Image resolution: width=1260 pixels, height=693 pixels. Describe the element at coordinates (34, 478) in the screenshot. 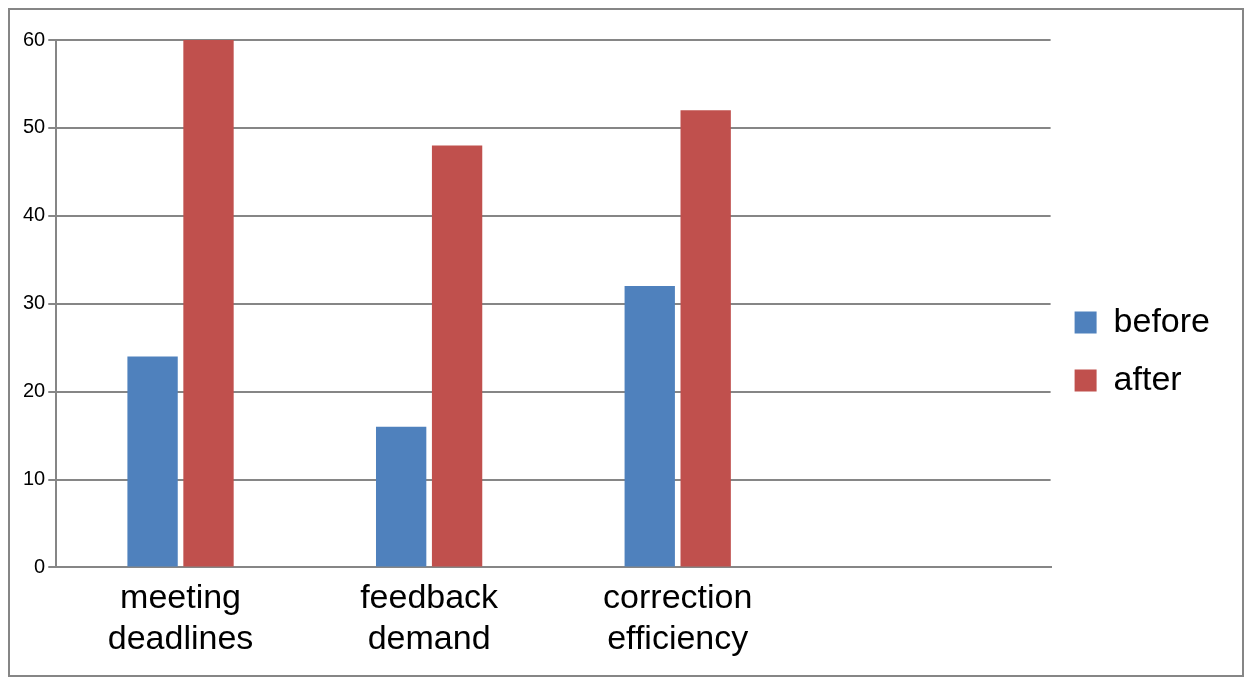

I see `y-tick-label: 10` at that location.